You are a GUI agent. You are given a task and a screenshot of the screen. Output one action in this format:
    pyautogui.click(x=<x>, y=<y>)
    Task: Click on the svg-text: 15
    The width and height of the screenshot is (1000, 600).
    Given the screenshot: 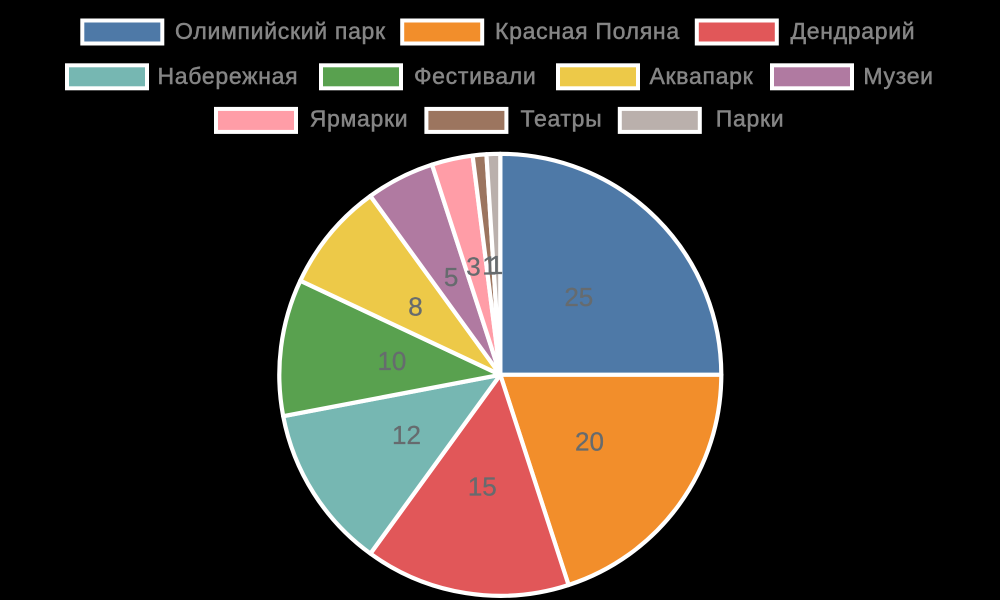 What is the action you would take?
    pyautogui.click(x=482, y=487)
    